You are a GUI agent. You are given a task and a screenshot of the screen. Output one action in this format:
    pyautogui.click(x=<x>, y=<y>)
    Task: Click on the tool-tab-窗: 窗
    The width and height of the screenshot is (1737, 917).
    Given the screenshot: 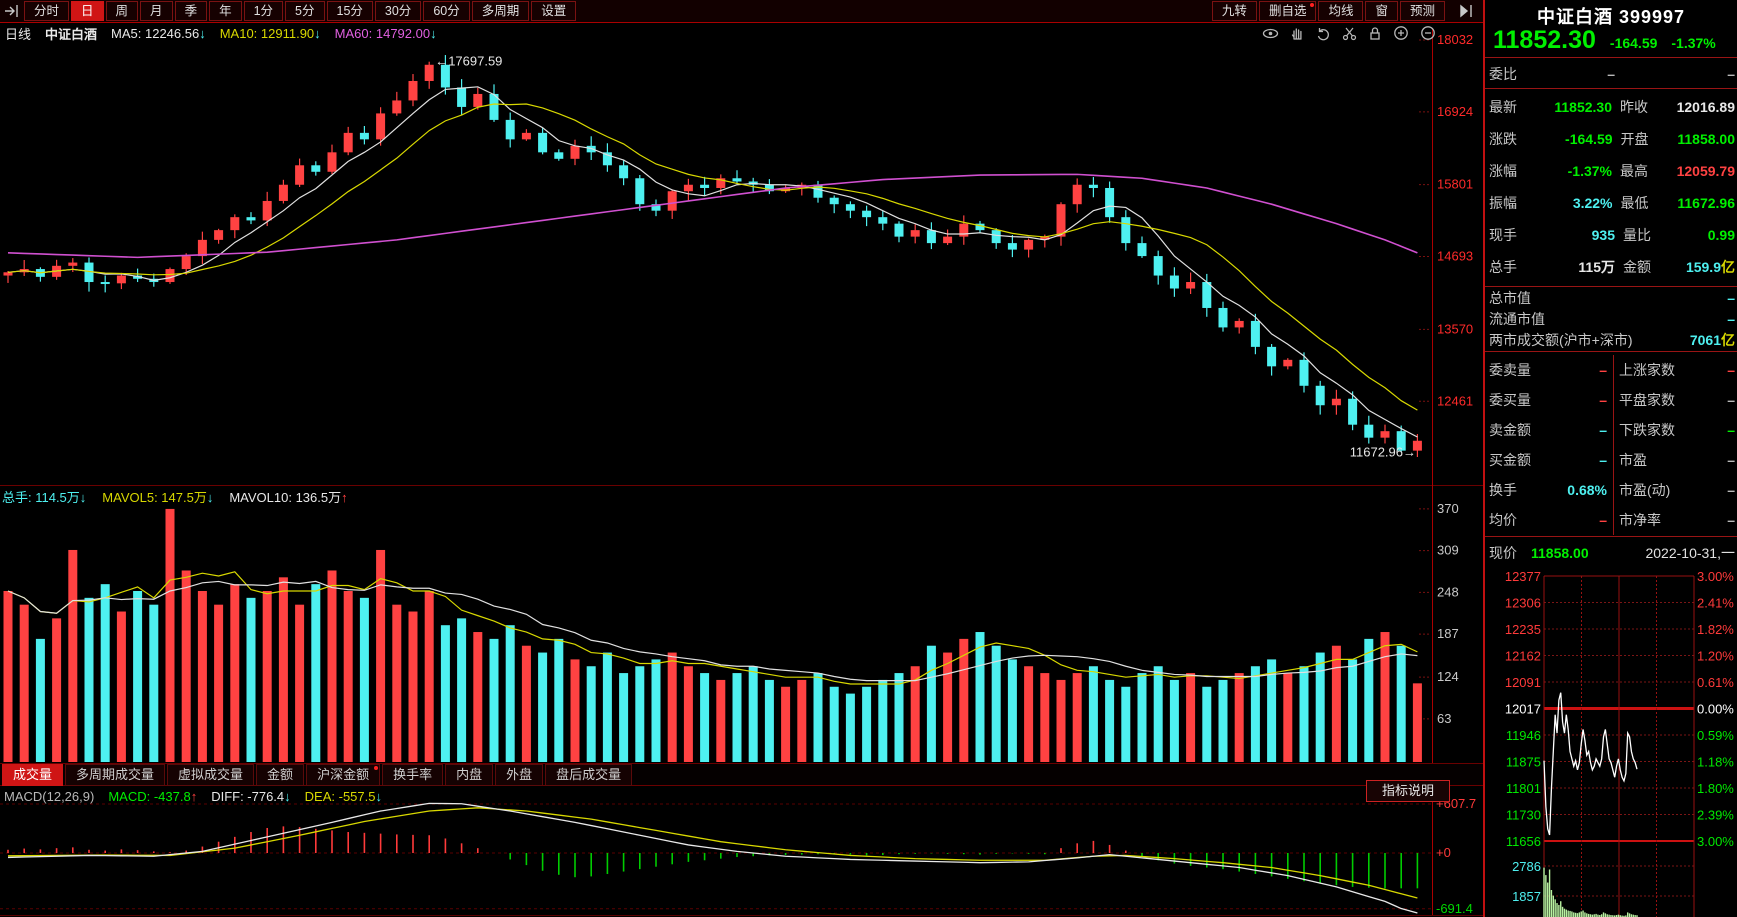 What is the action you would take?
    pyautogui.click(x=1381, y=11)
    